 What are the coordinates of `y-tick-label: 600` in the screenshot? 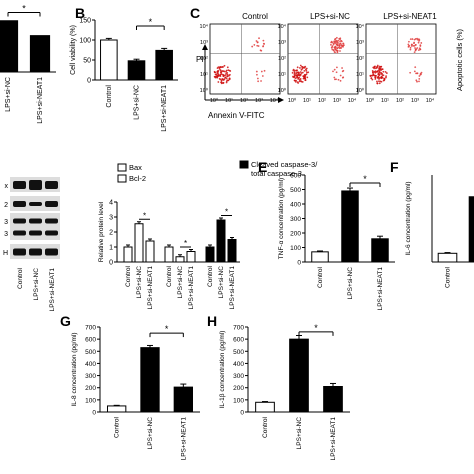 It's located at (295, 176).